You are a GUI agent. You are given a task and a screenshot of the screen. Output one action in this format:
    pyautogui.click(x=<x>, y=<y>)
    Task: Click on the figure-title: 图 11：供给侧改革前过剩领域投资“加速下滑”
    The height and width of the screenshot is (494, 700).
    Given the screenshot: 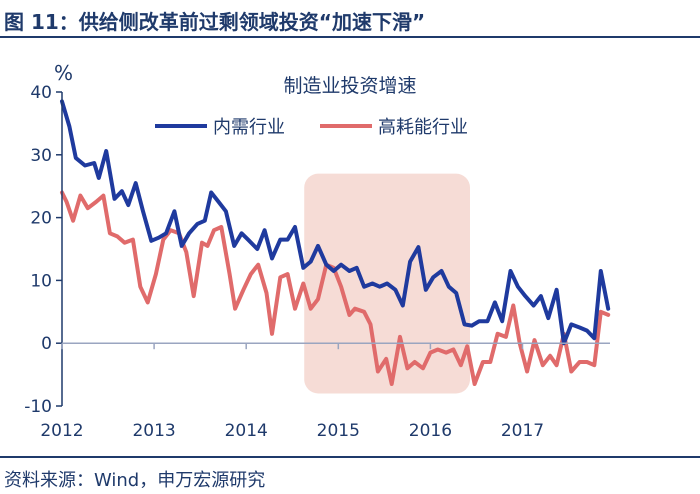 What is the action you would take?
    pyautogui.click(x=215, y=22)
    